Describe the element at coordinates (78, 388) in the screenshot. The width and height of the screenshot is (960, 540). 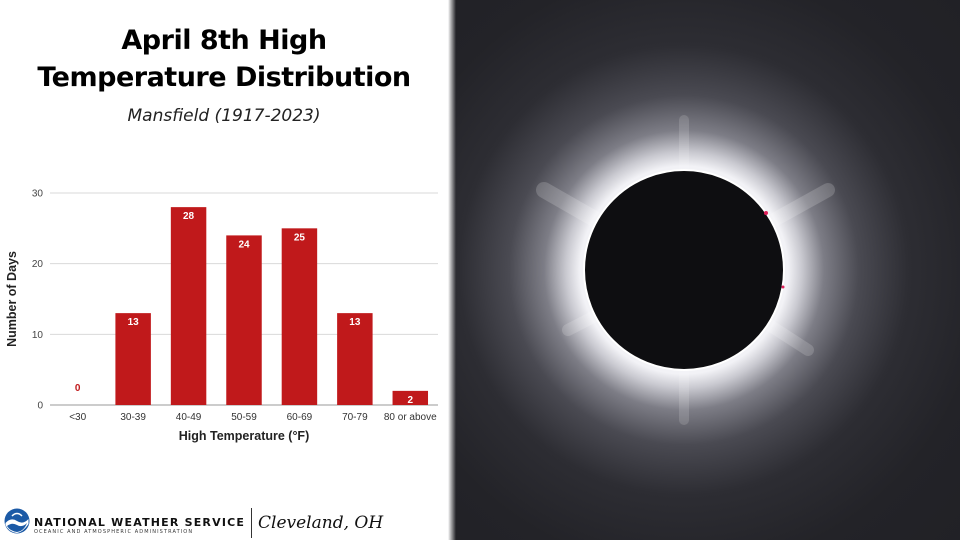
I see `data-label: 0` at that location.